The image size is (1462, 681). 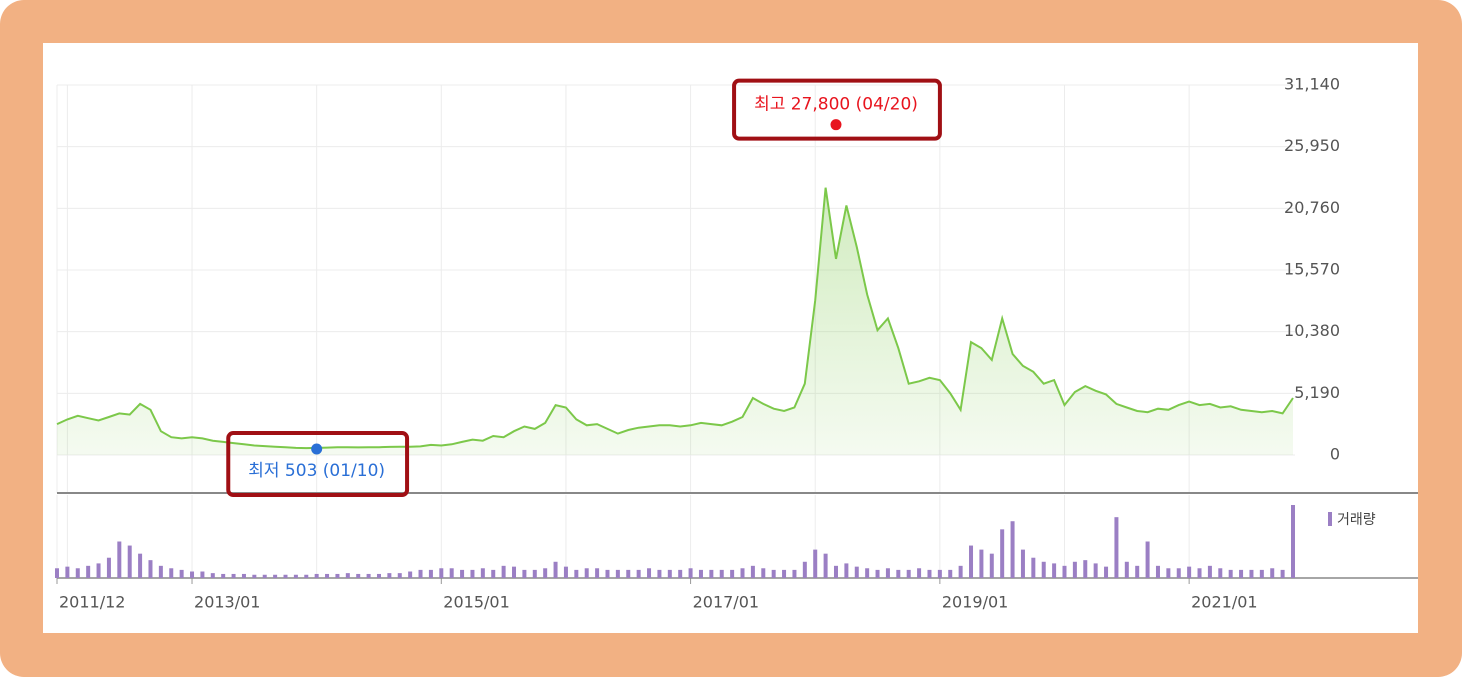 I want to click on highlight-box, so click(x=318, y=464).